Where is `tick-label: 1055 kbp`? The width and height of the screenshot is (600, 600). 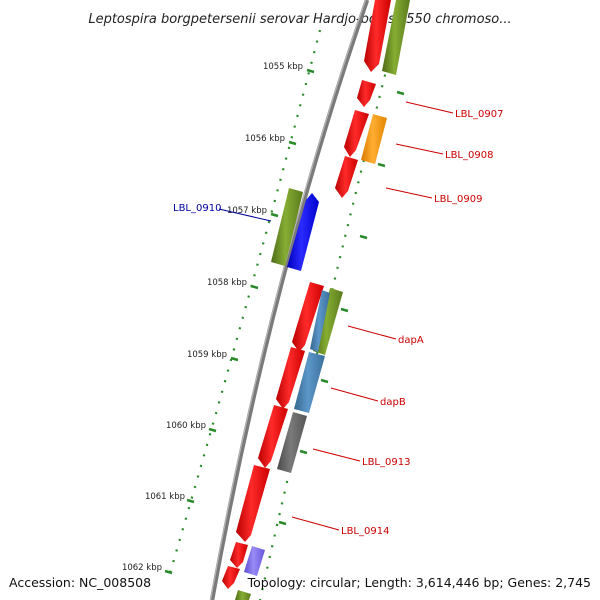
tick-label: 1055 kbp is located at coordinates (283, 67).